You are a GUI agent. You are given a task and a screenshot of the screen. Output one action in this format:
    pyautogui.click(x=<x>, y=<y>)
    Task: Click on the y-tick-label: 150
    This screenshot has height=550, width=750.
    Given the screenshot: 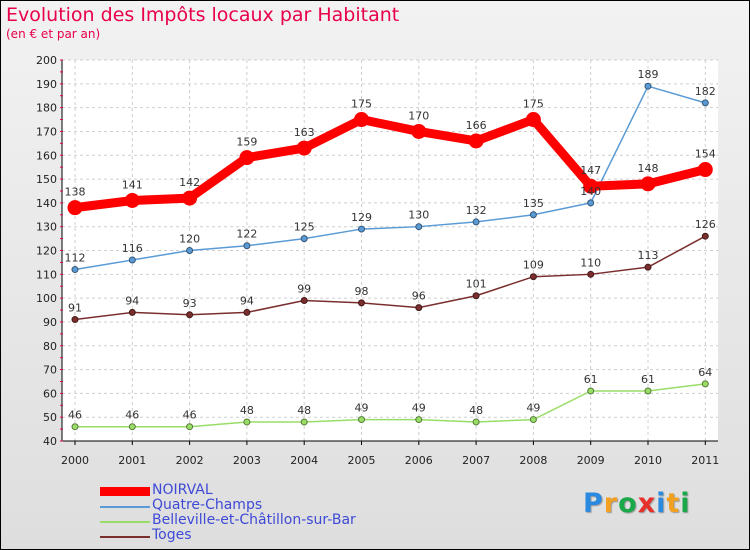 What is the action you would take?
    pyautogui.click(x=46, y=179)
    